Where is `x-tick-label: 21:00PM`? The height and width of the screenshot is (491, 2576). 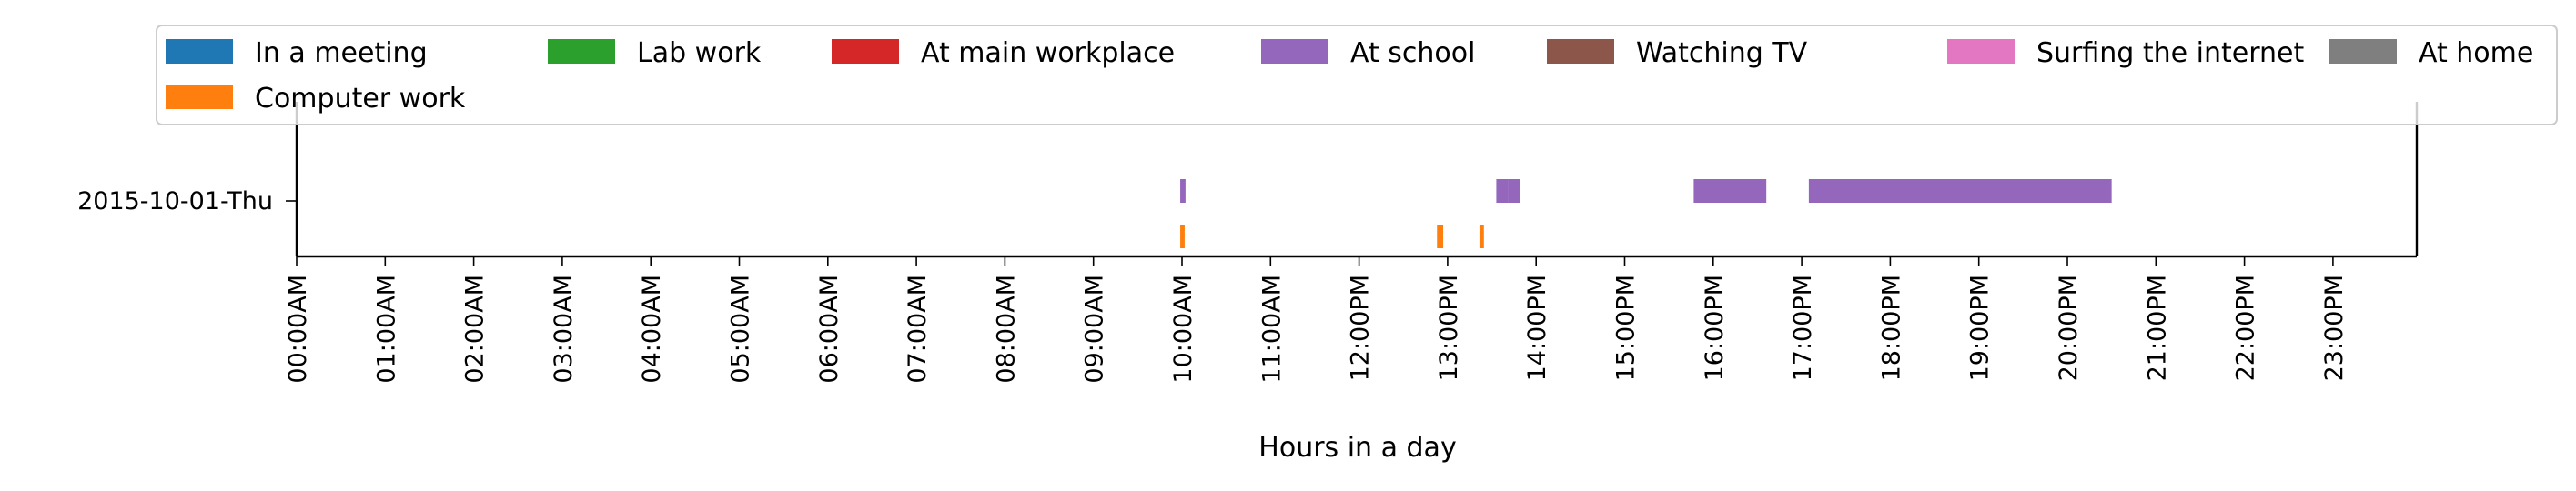
x-tick-label: 21:00PM is located at coordinates (2157, 328).